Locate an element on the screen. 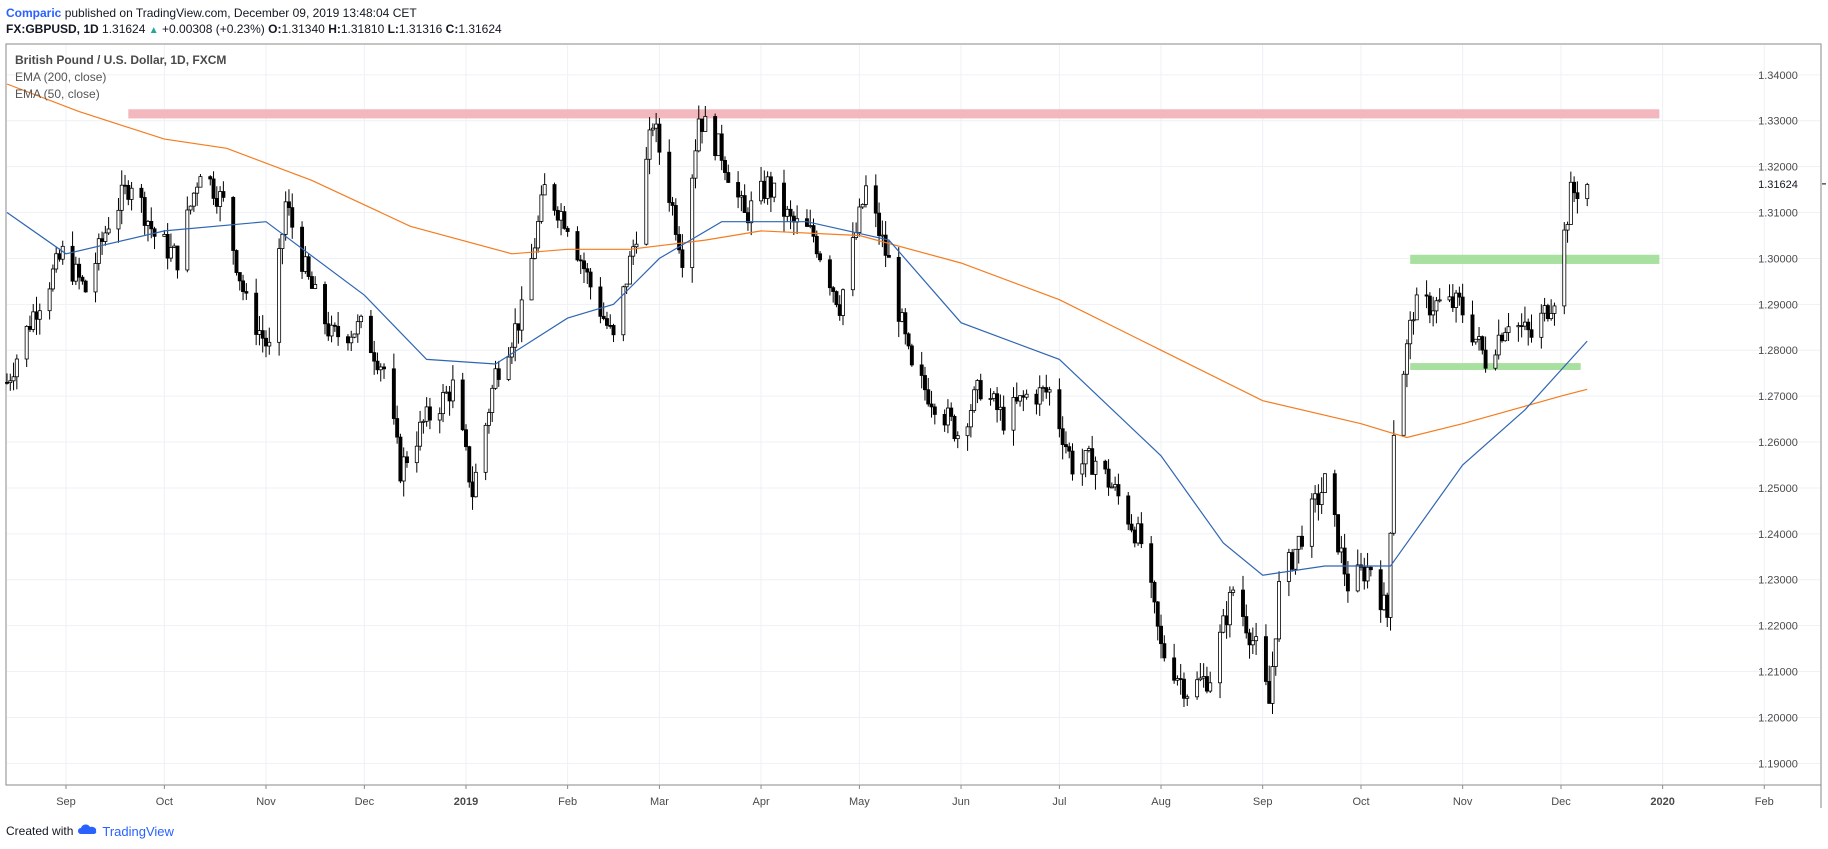 The width and height of the screenshot is (1828, 849). time-tick-label: Oct is located at coordinates (1360, 802).